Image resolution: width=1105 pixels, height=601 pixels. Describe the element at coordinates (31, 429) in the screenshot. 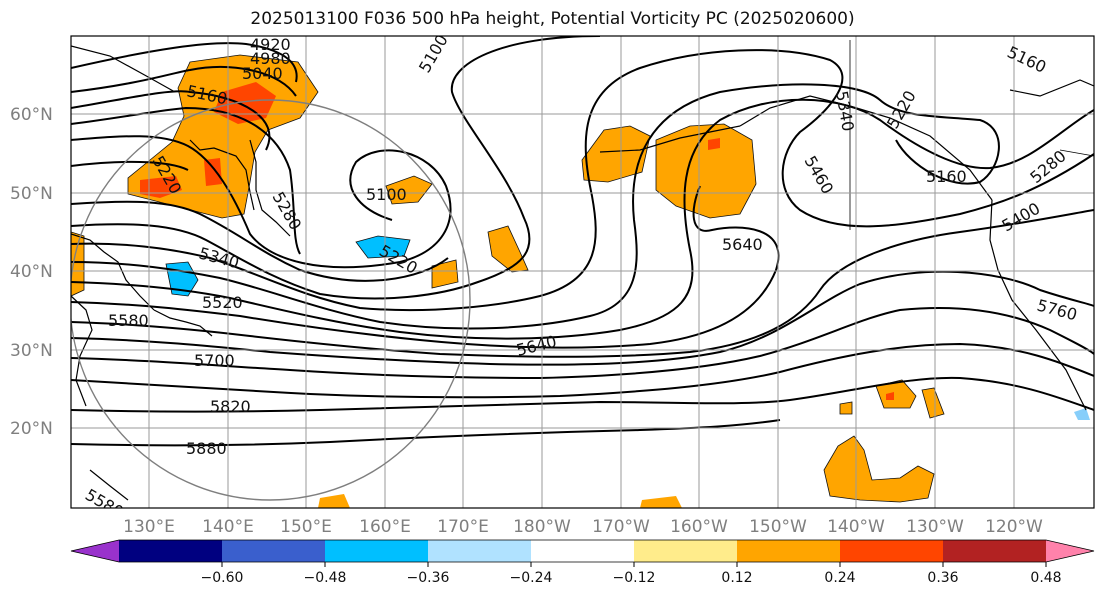

I see `lat-label: 20°N` at that location.